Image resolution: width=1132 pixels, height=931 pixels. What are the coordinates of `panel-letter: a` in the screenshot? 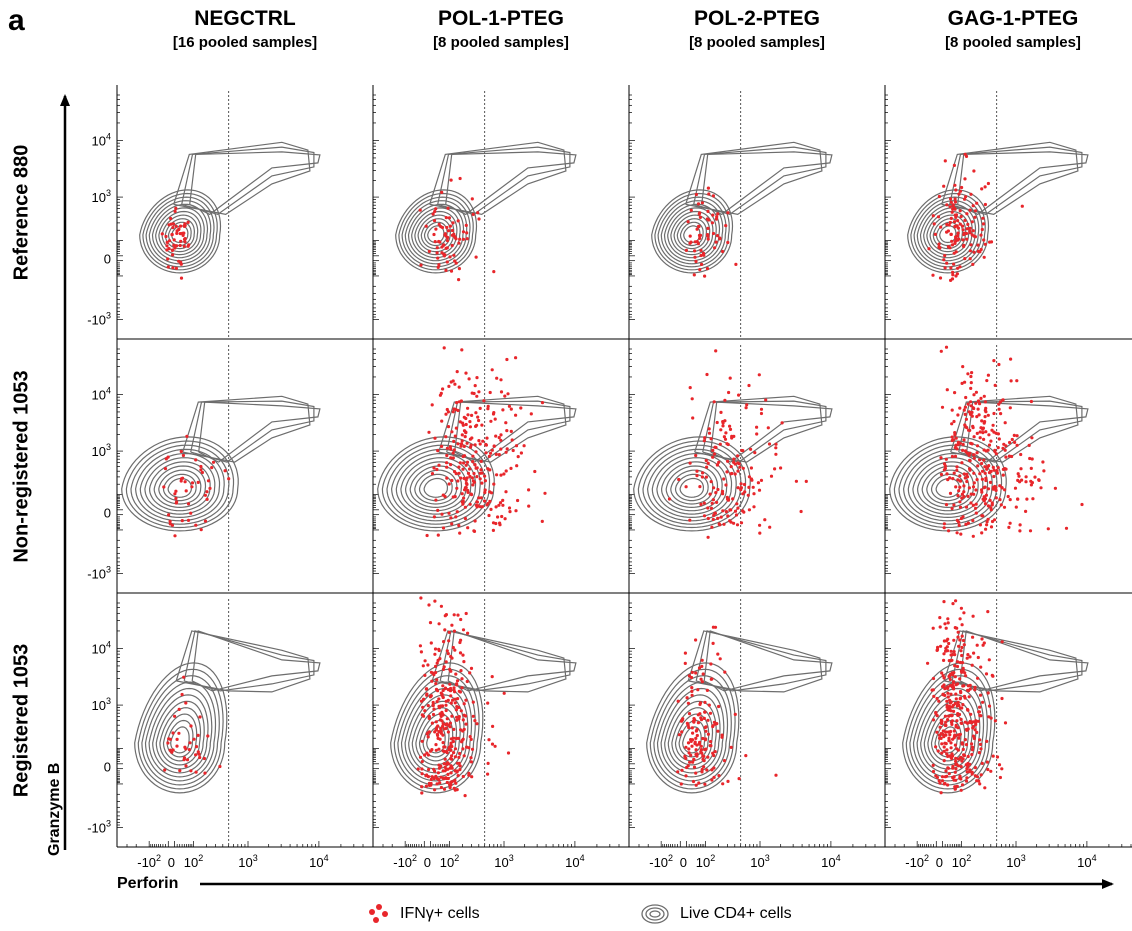 It's located at (16, 20).